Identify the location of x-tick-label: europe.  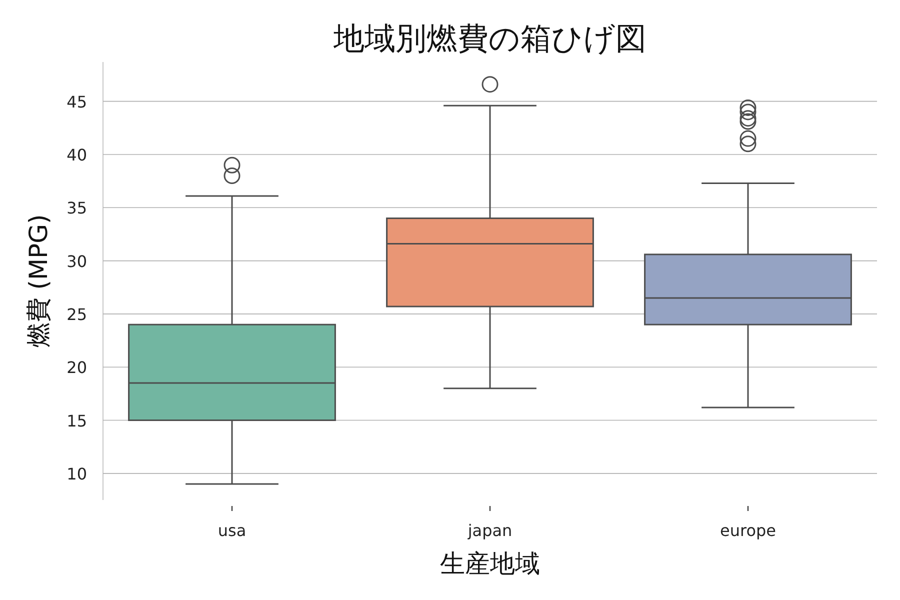
(748, 530).